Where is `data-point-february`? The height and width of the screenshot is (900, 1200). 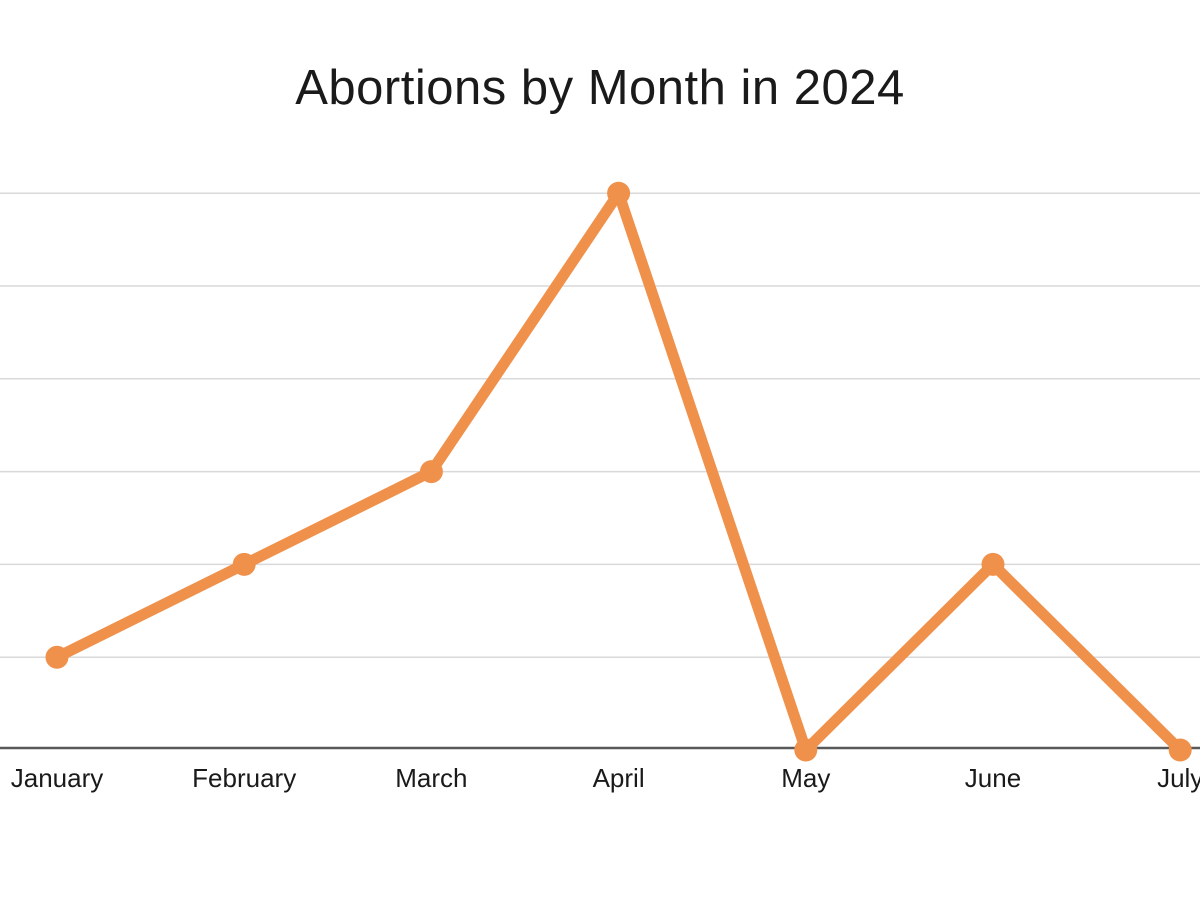
data-point-february is located at coordinates (244, 564).